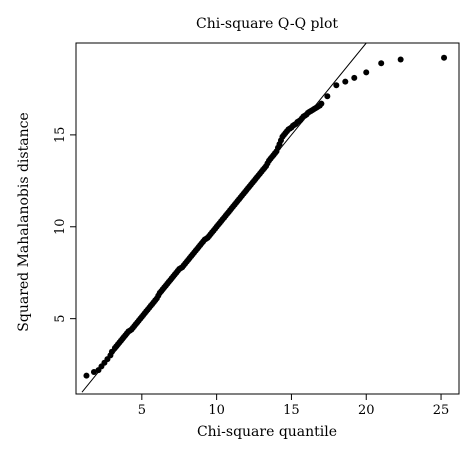 The image size is (474, 454). Describe the element at coordinates (267, 24) in the screenshot. I see `chart-title: Chi-square Q-Q plot` at that location.